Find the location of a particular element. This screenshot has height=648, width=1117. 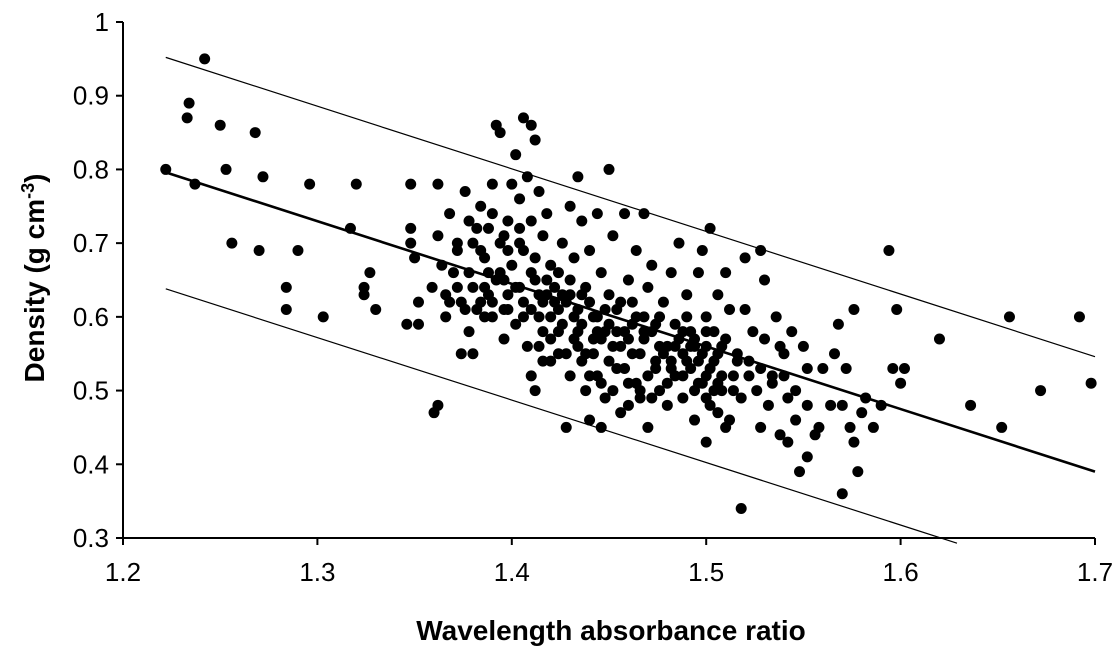

x-tick-label: 1.4 is located at coordinates (512, 572).